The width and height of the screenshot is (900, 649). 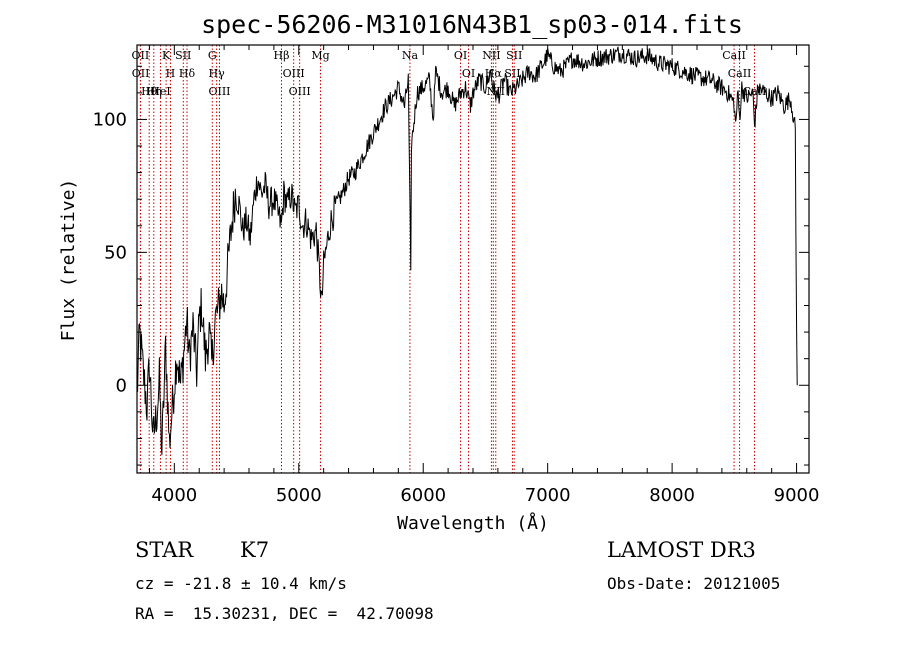 I want to click on emission-line-label: Hδ, so click(x=187, y=73).